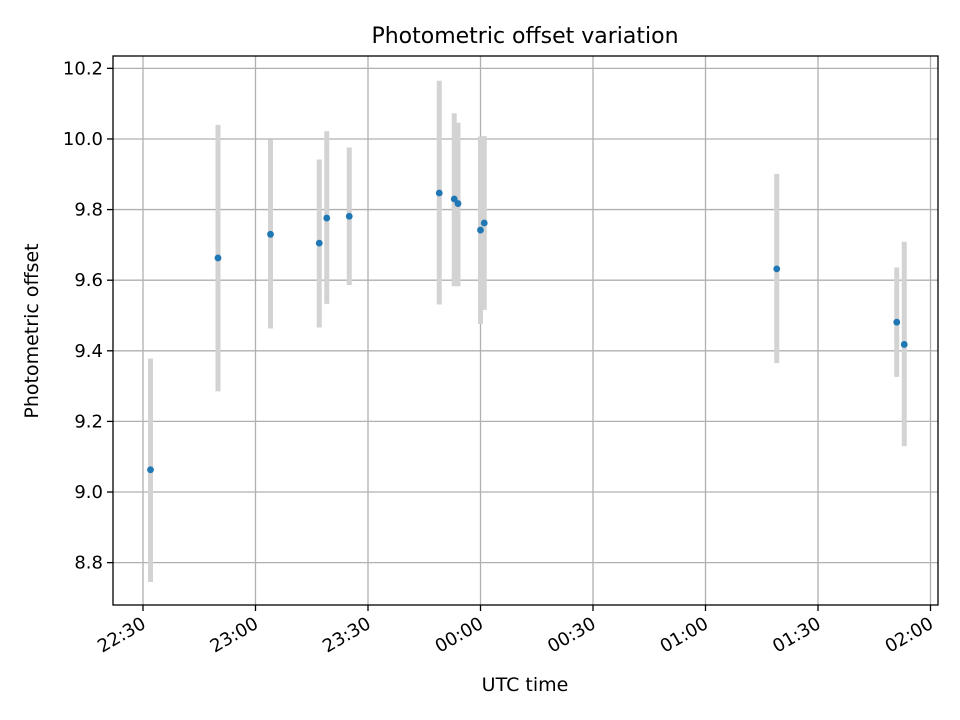 This screenshot has width=960, height=720. What do you see at coordinates (88, 563) in the screenshot?
I see `y-tick-label: 8.8` at bounding box center [88, 563].